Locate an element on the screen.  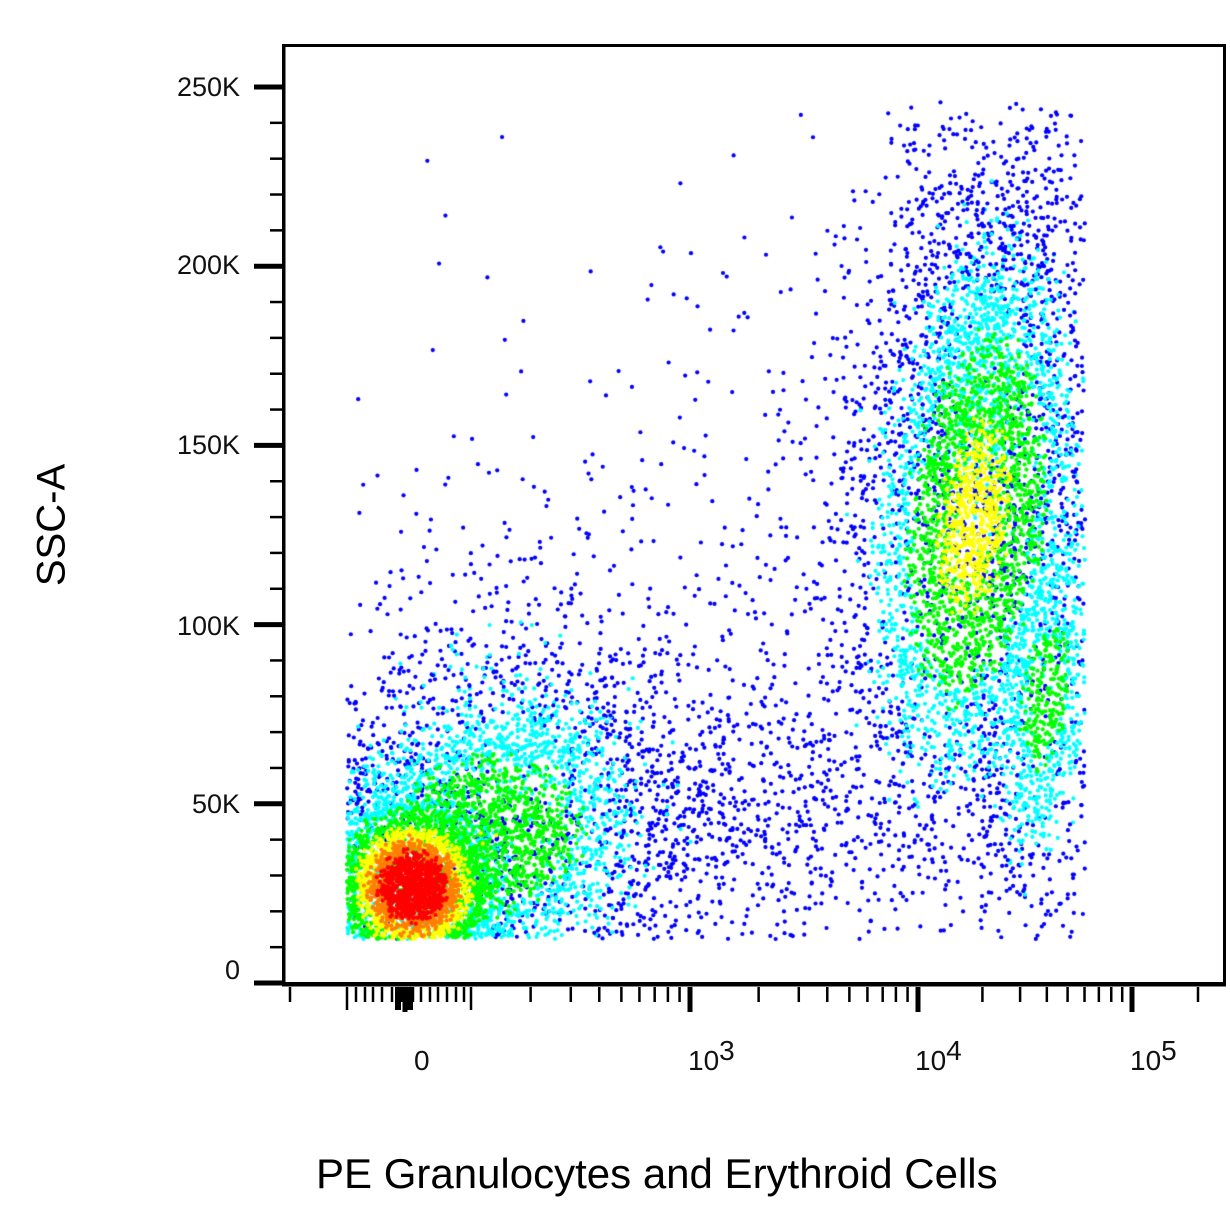
x-tick-label-1e4: 10⁴ is located at coordinates (938, 1056).